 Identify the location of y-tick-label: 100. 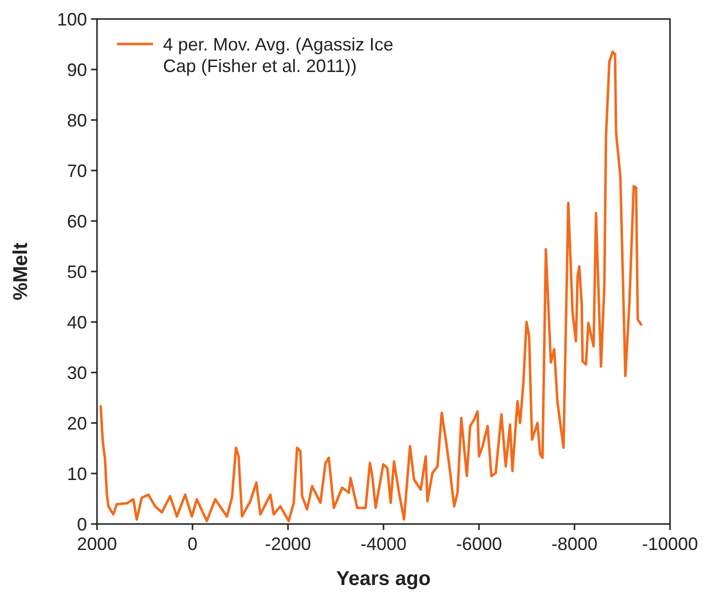
(71, 19).